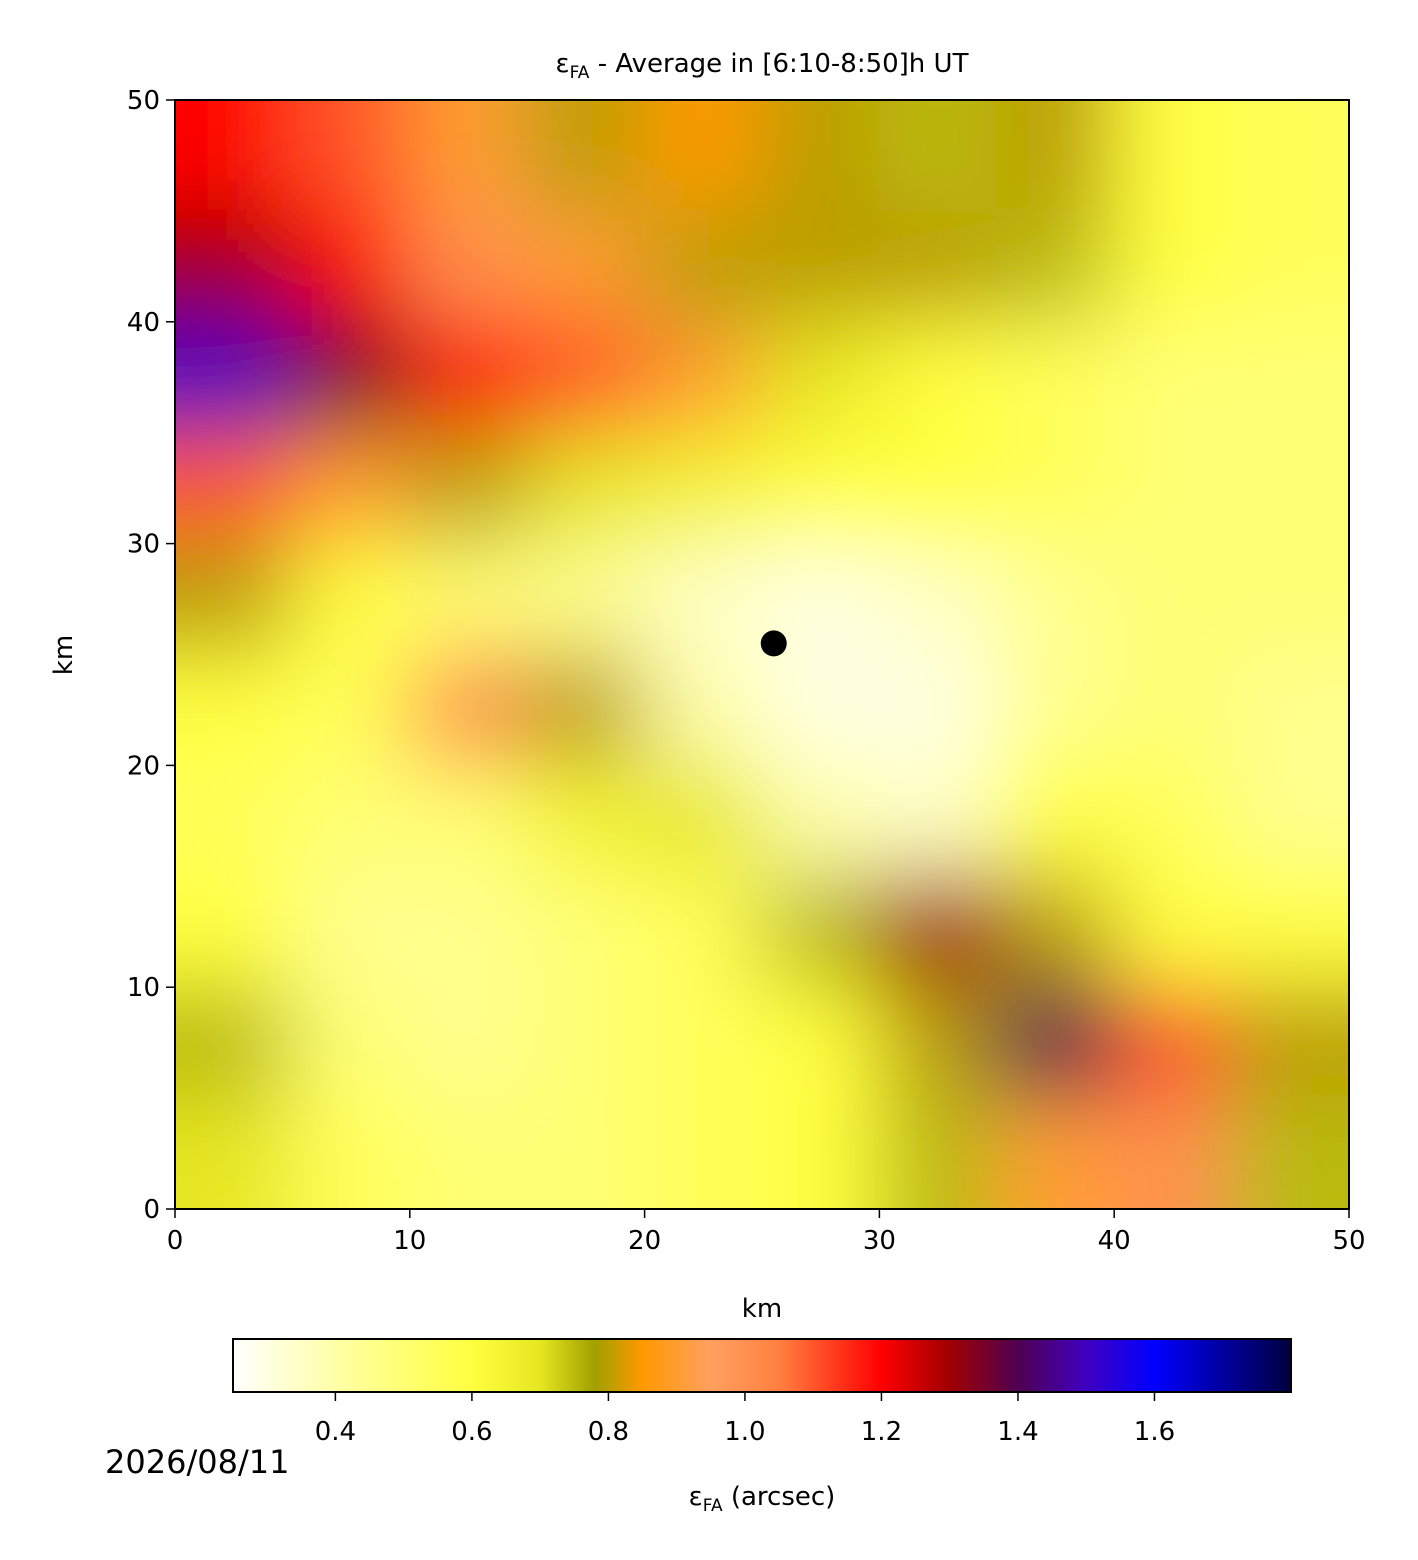 This screenshot has height=1560, width=1418. I want to click on x-tick-label: 30, so click(879, 1241).